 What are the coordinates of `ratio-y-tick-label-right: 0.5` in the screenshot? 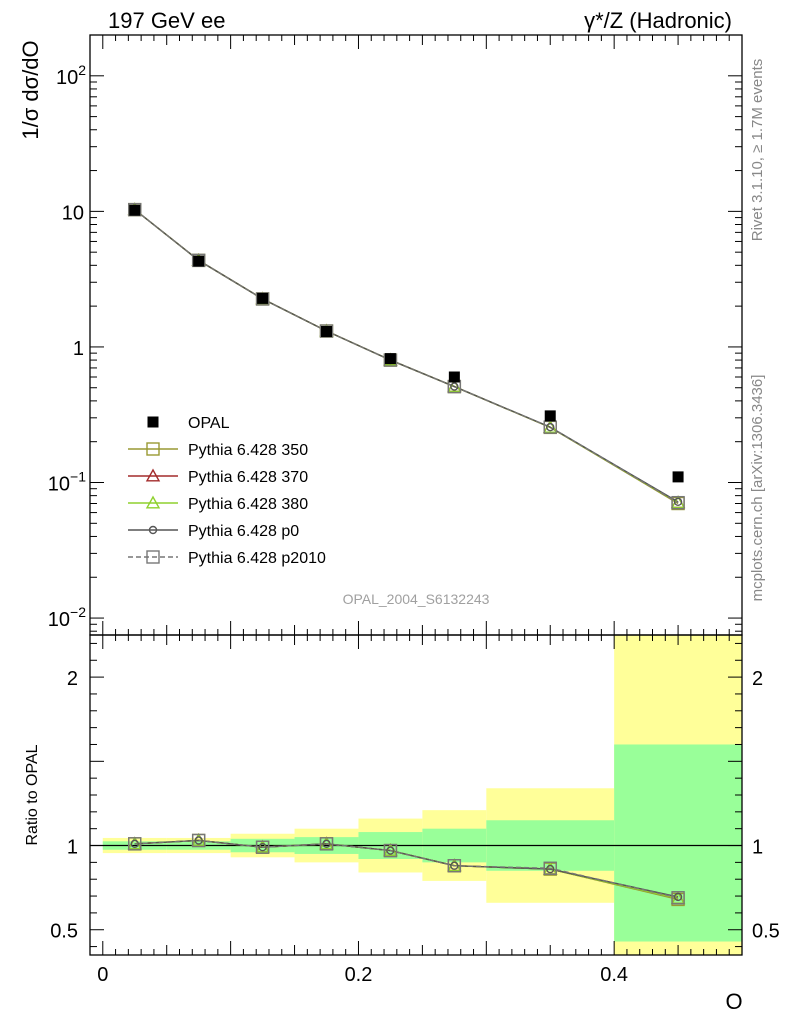 It's located at (766, 932).